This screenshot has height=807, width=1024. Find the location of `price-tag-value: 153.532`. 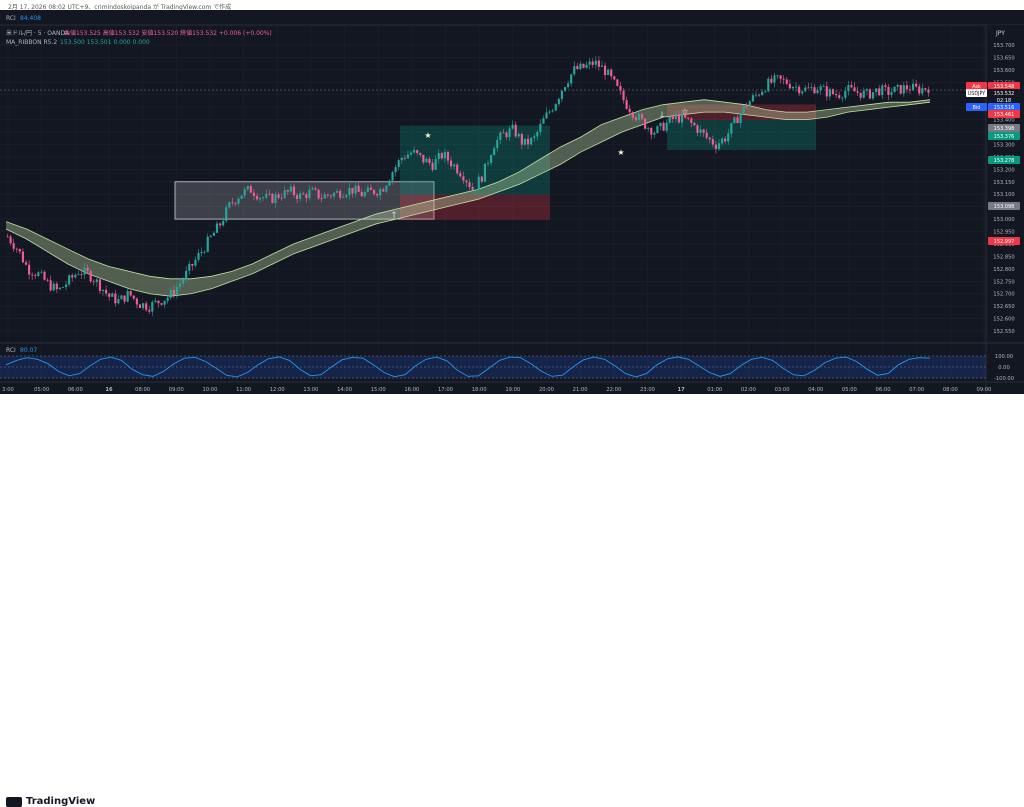

price-tag-value: 153.532 is located at coordinates (1004, 94).